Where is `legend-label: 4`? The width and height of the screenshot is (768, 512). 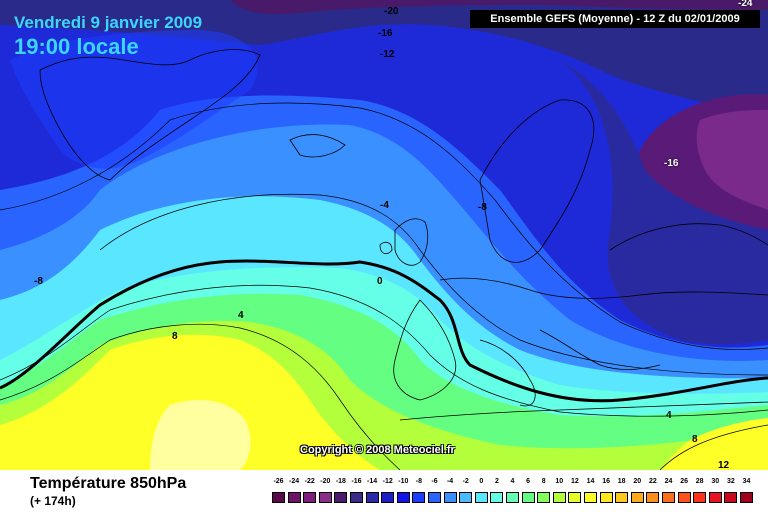
legend-label: 4 is located at coordinates (512, 481).